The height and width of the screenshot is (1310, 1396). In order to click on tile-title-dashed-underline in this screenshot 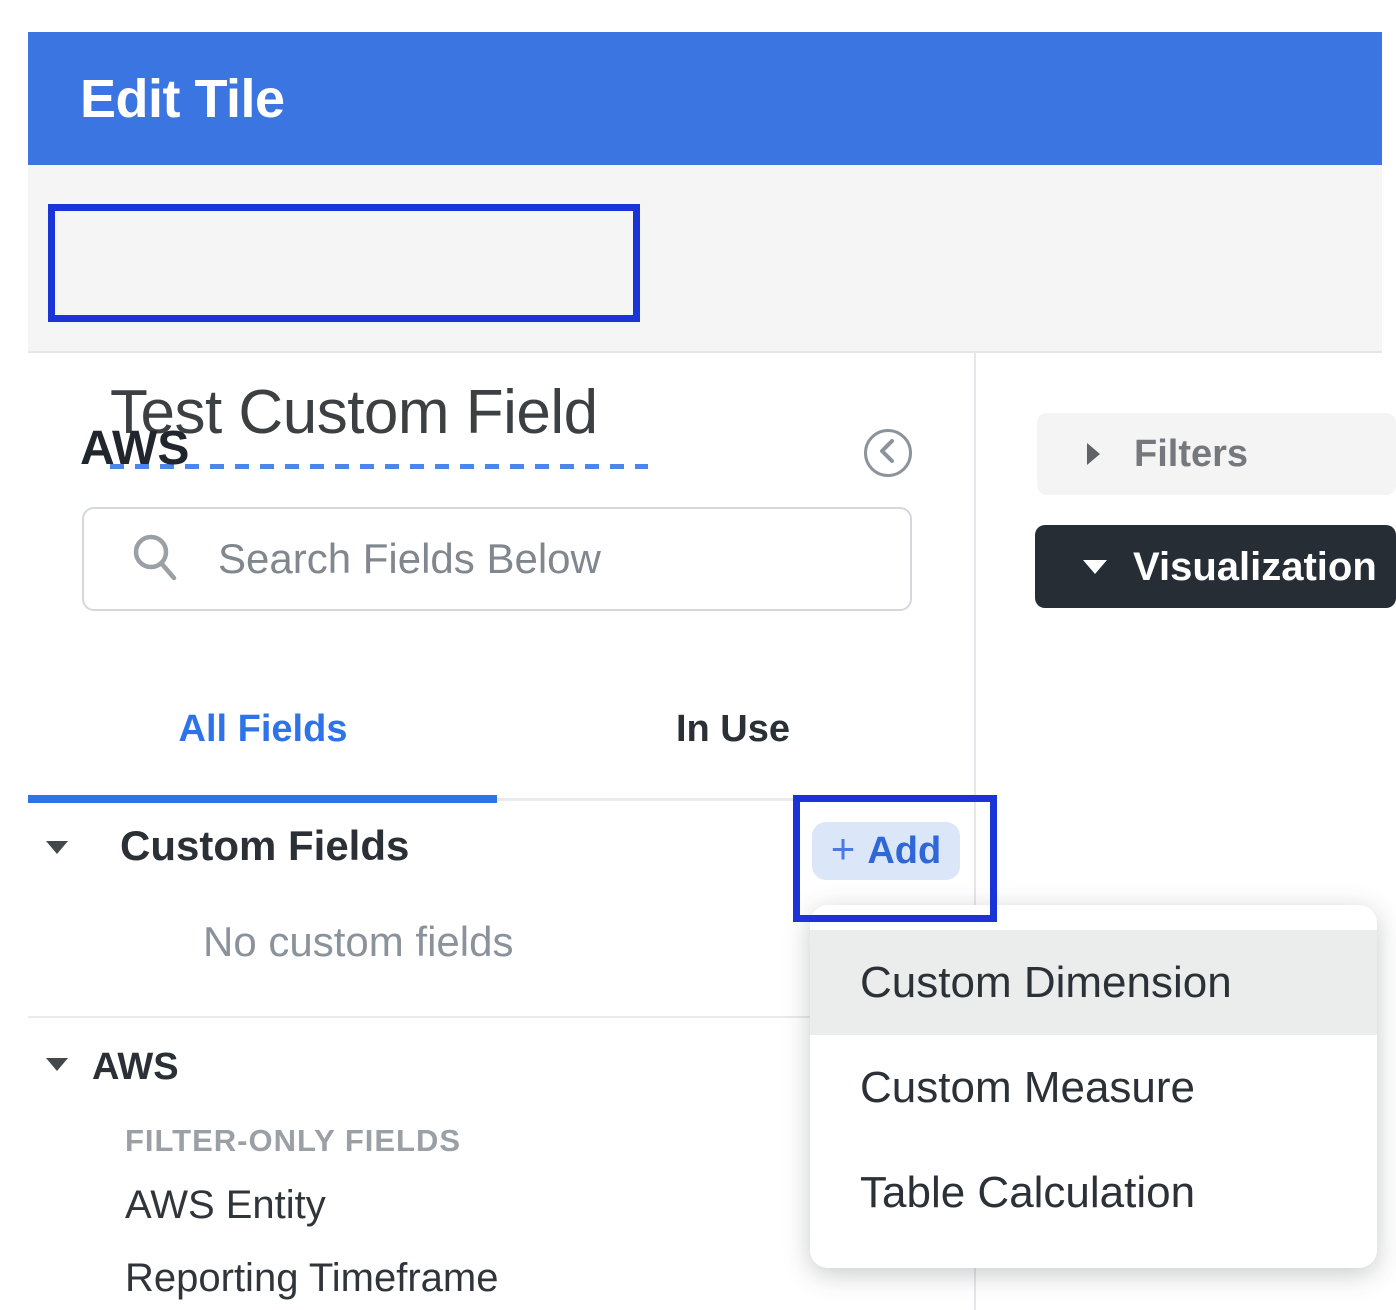, I will do `click(379, 466)`.